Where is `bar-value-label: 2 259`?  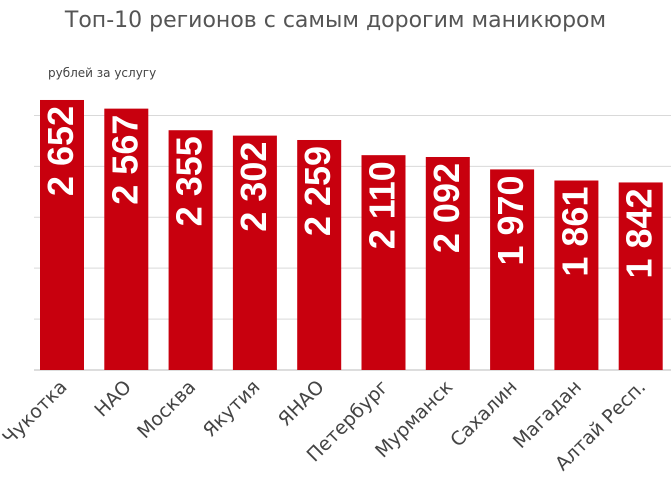
bar-value-label: 2 259 is located at coordinates (317, 191).